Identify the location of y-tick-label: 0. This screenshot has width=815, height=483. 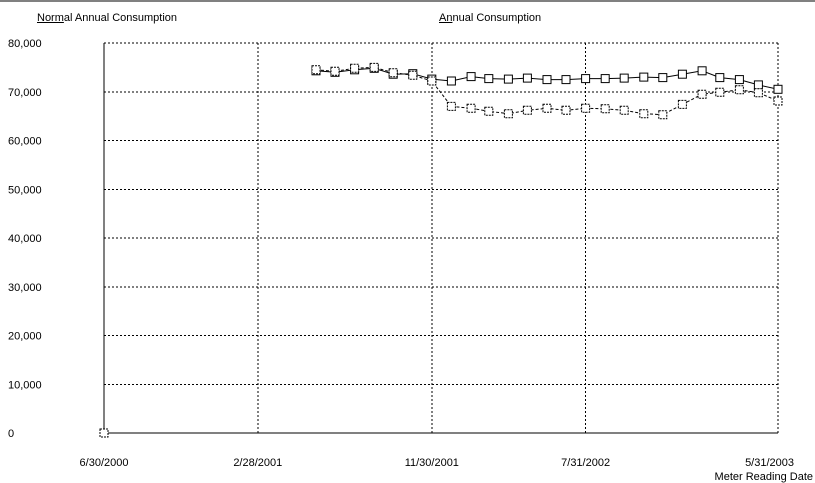
(11, 434).